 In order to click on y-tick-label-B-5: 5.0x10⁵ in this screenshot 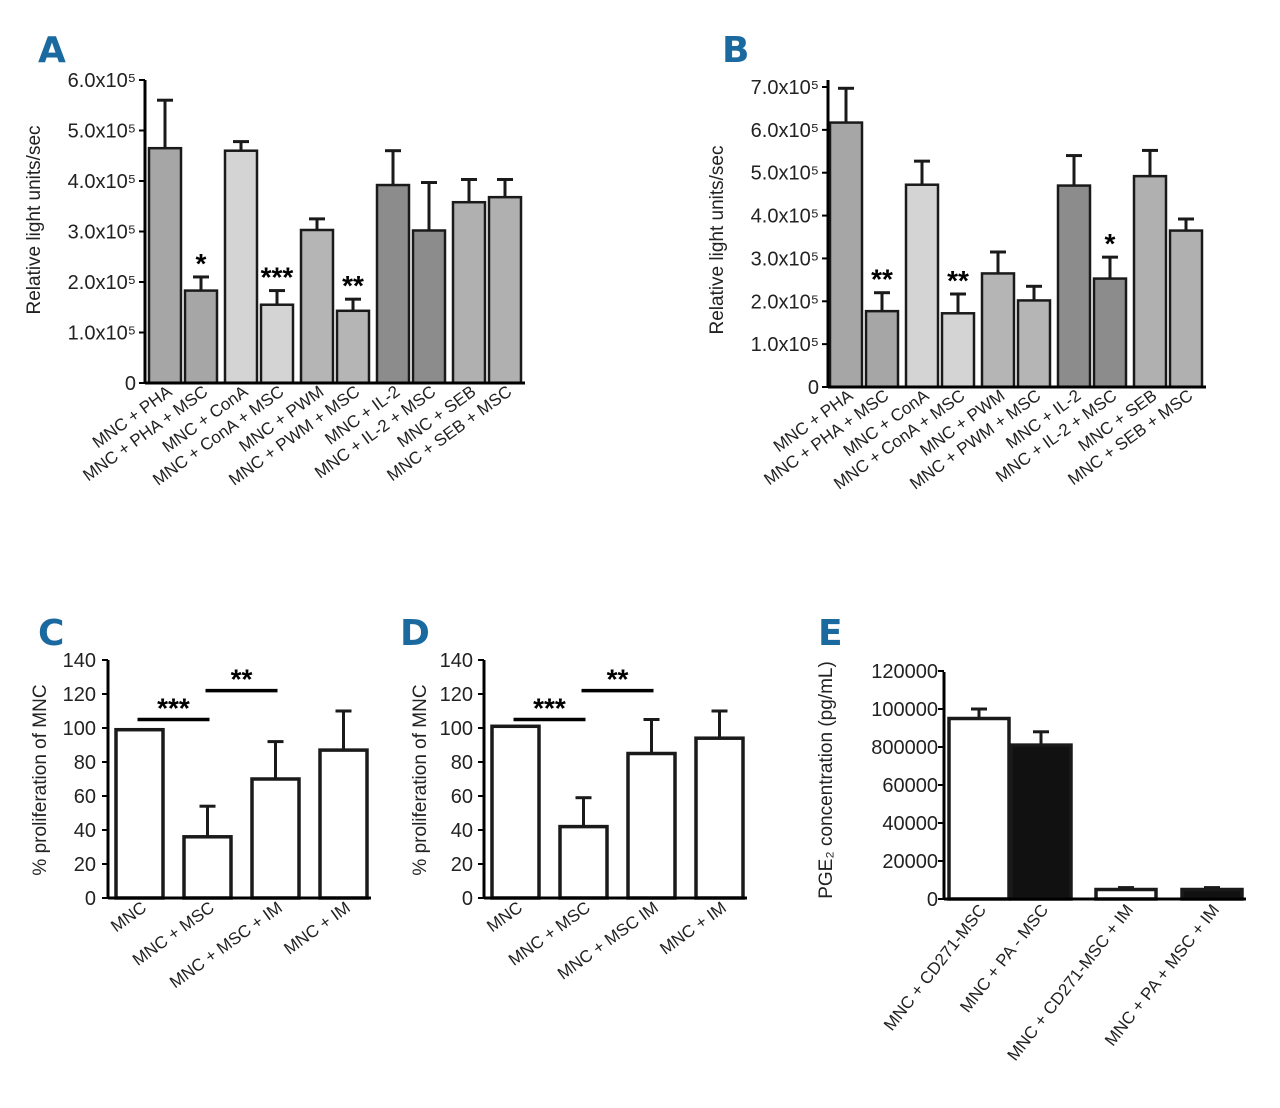, I will do `click(785, 174)`.